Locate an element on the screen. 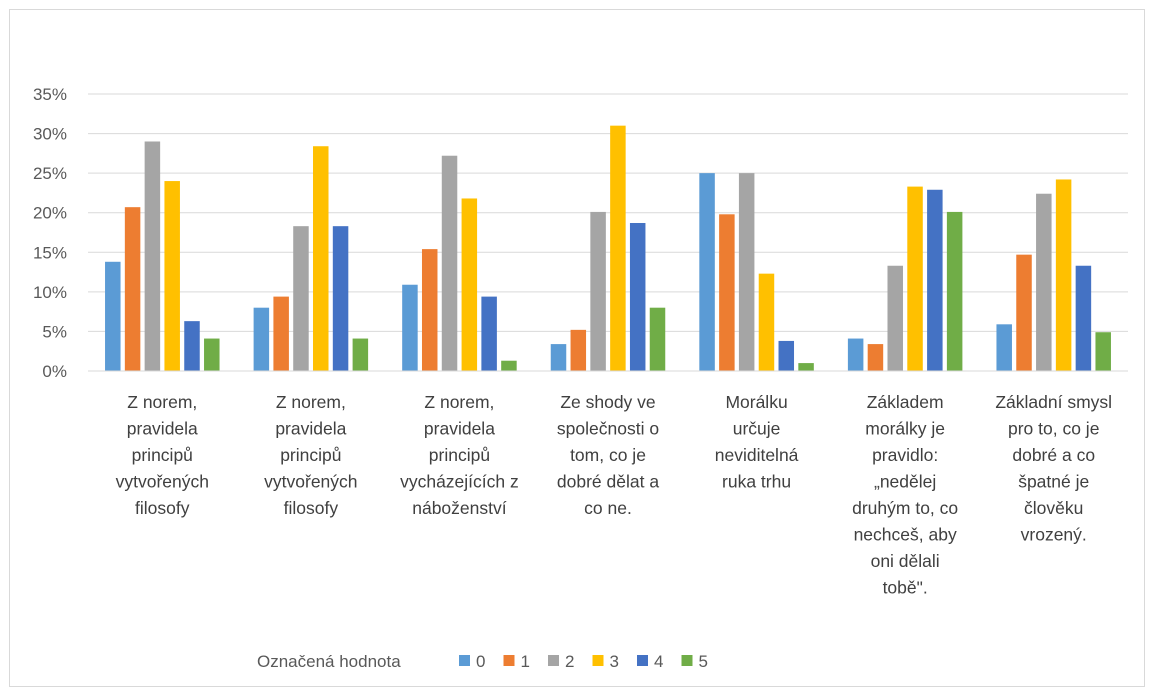 The height and width of the screenshot is (695, 1153). y-axis-tick-labels: 0% 5% 10% 15% 20% 25% 30% 35% is located at coordinates (50, 233).